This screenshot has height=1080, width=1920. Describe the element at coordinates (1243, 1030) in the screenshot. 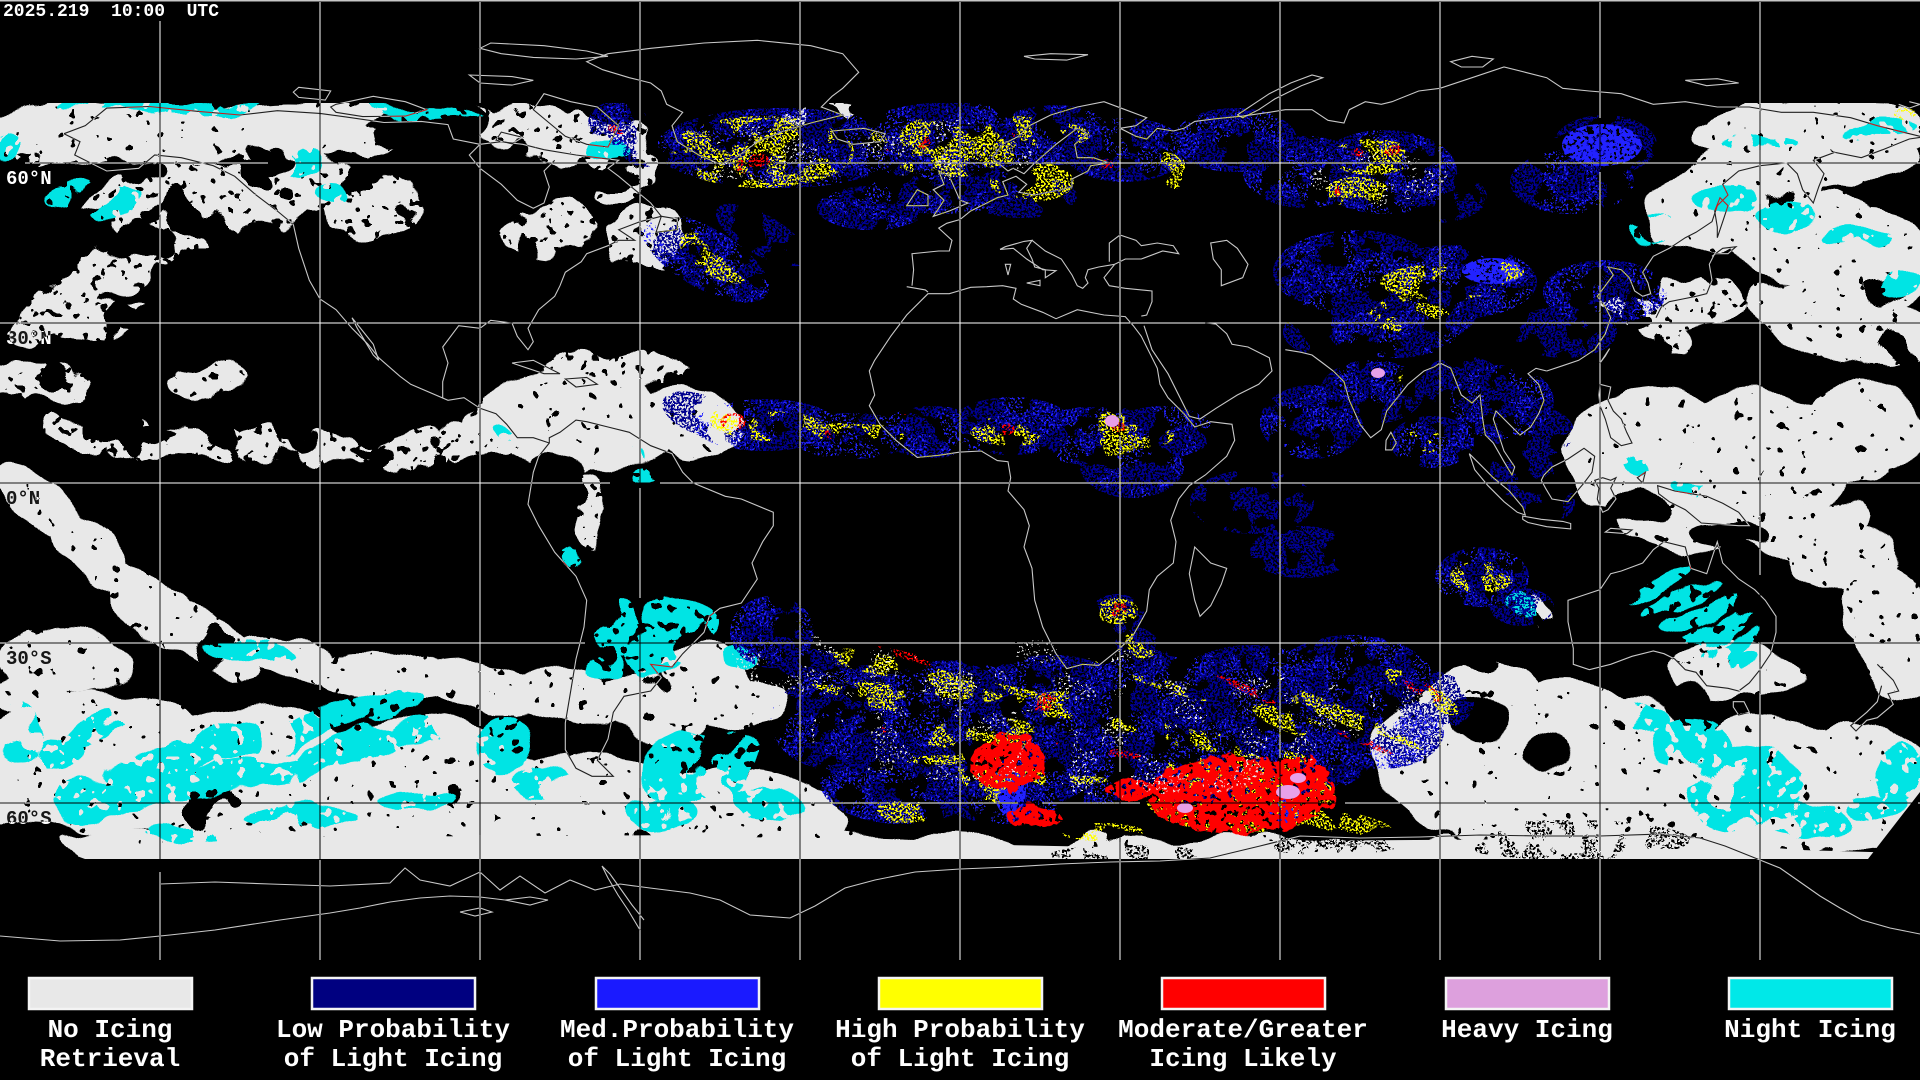

I see `svg-text: Moderate/Greater` at that location.